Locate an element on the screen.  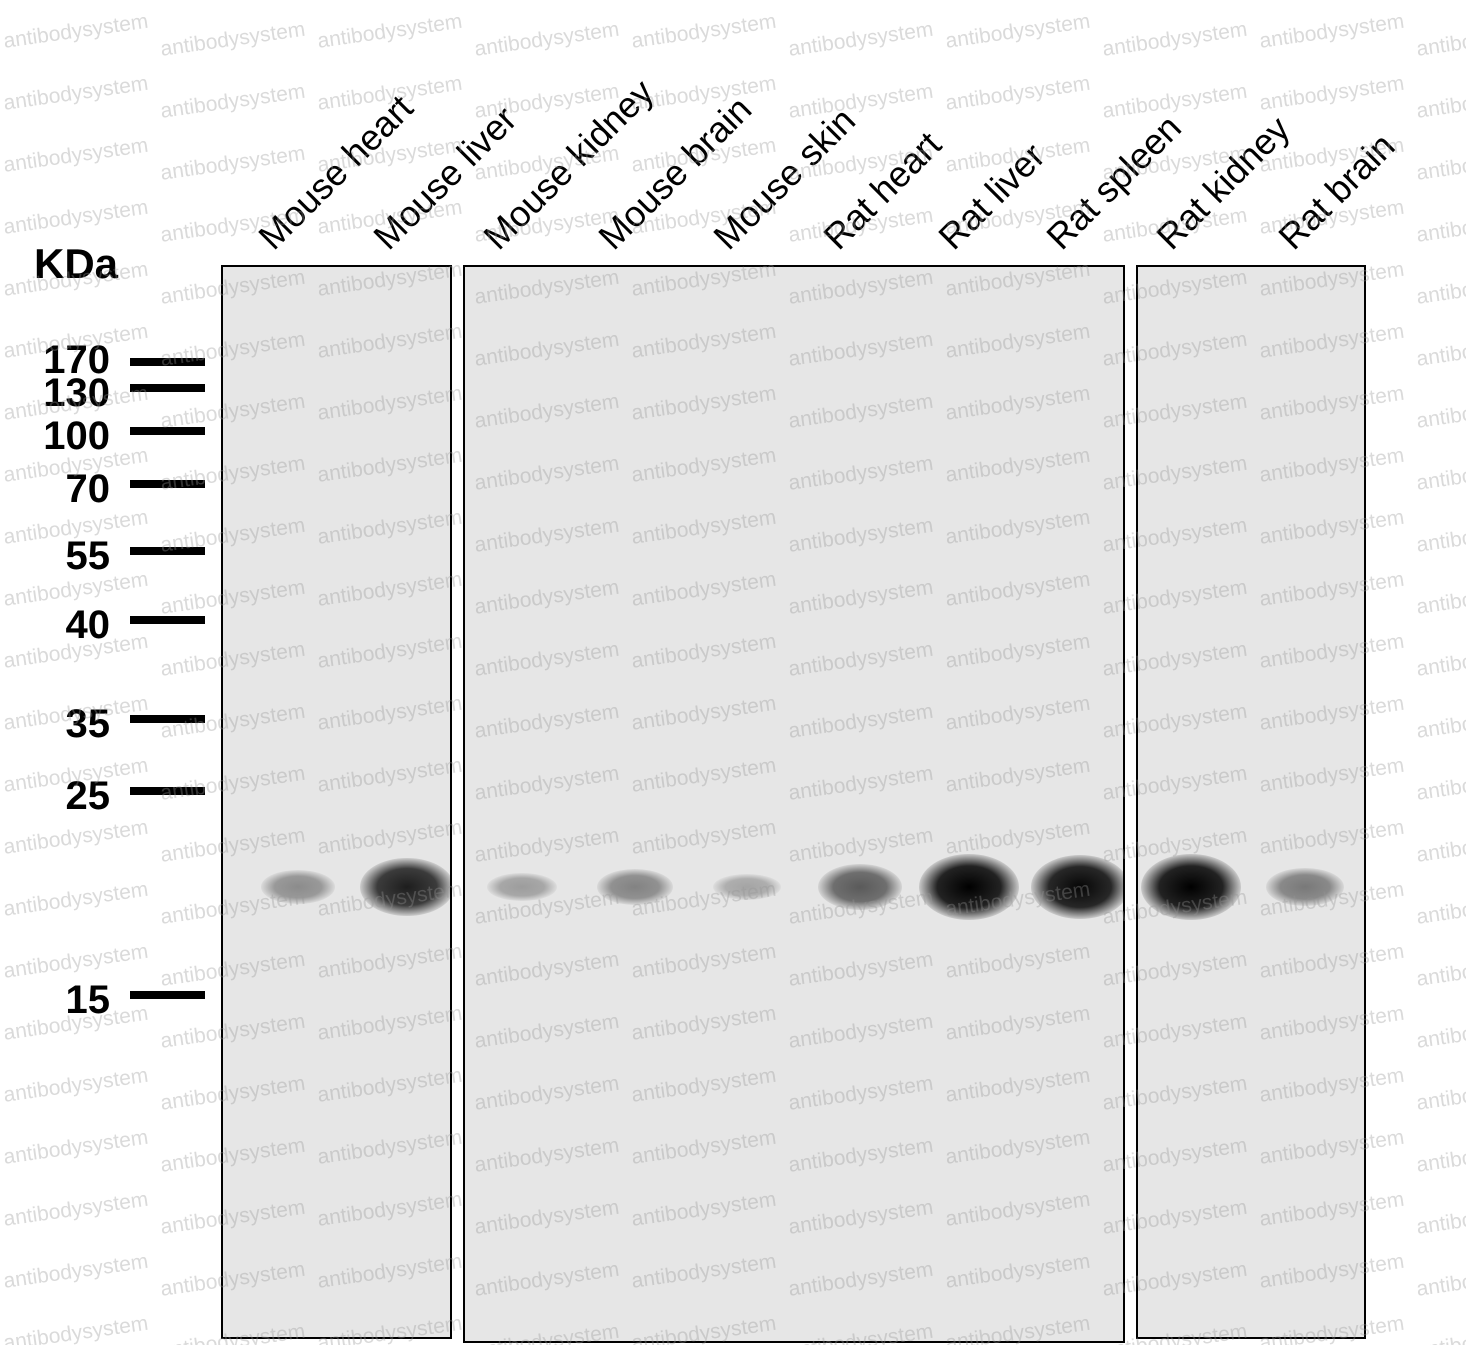
marker-label-55: 55 is located at coordinates (88, 556).